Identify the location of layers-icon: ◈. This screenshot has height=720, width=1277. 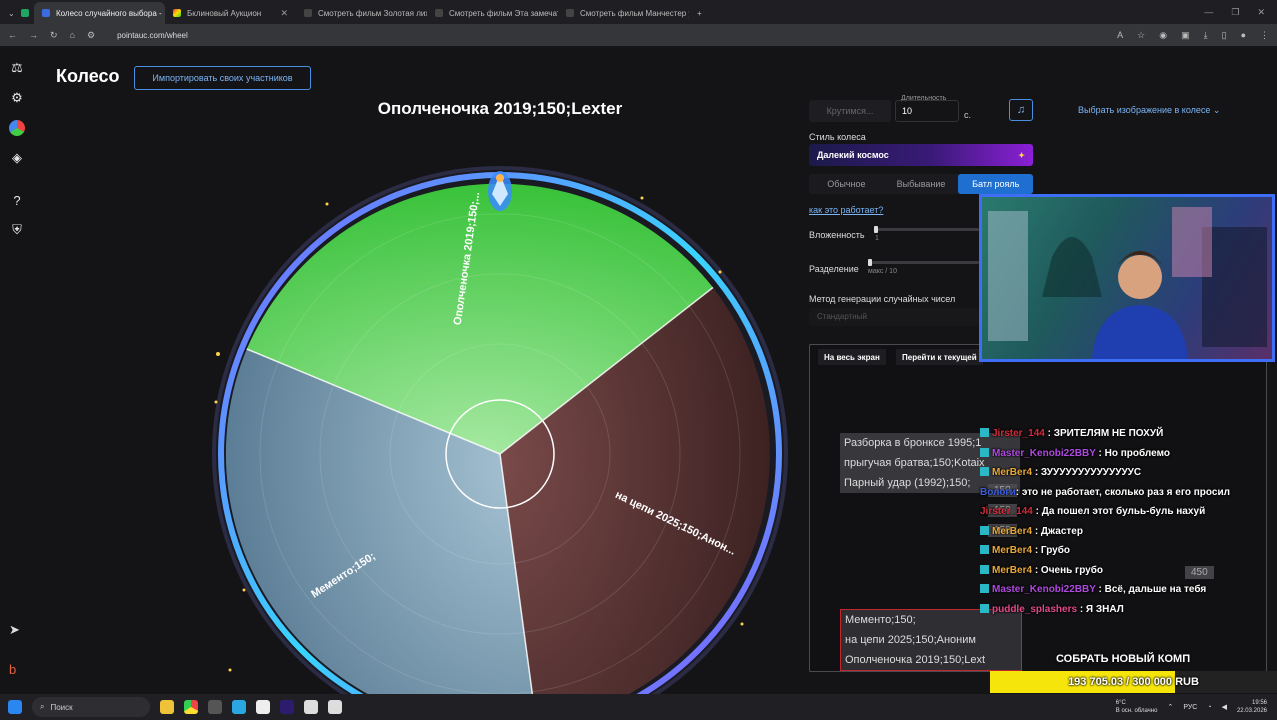
(17, 157).